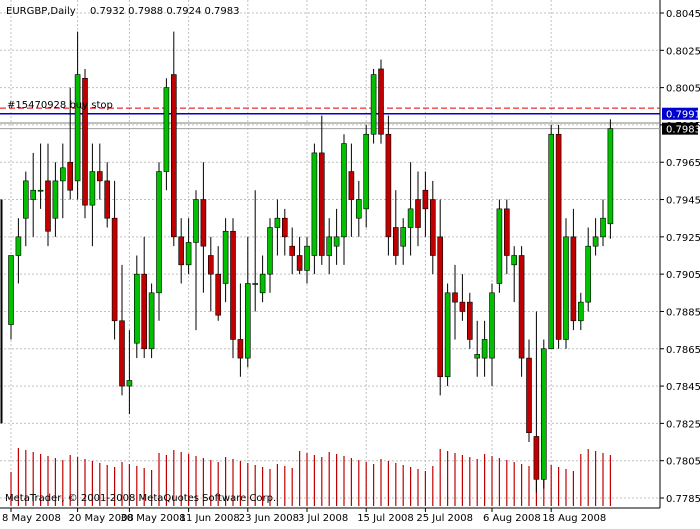 The height and width of the screenshot is (529, 700). I want to click on price-tag-blue: 0.7991, so click(681, 114).